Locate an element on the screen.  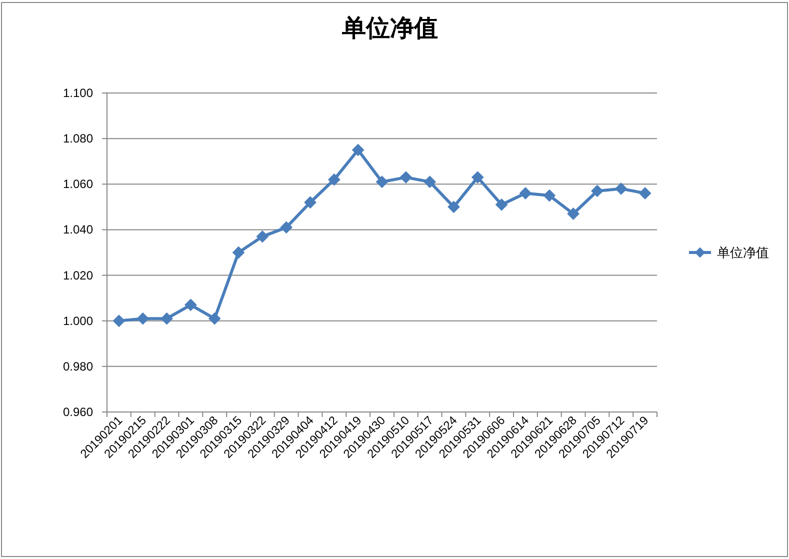
y-tick-label: 1.040 is located at coordinates (78, 229).